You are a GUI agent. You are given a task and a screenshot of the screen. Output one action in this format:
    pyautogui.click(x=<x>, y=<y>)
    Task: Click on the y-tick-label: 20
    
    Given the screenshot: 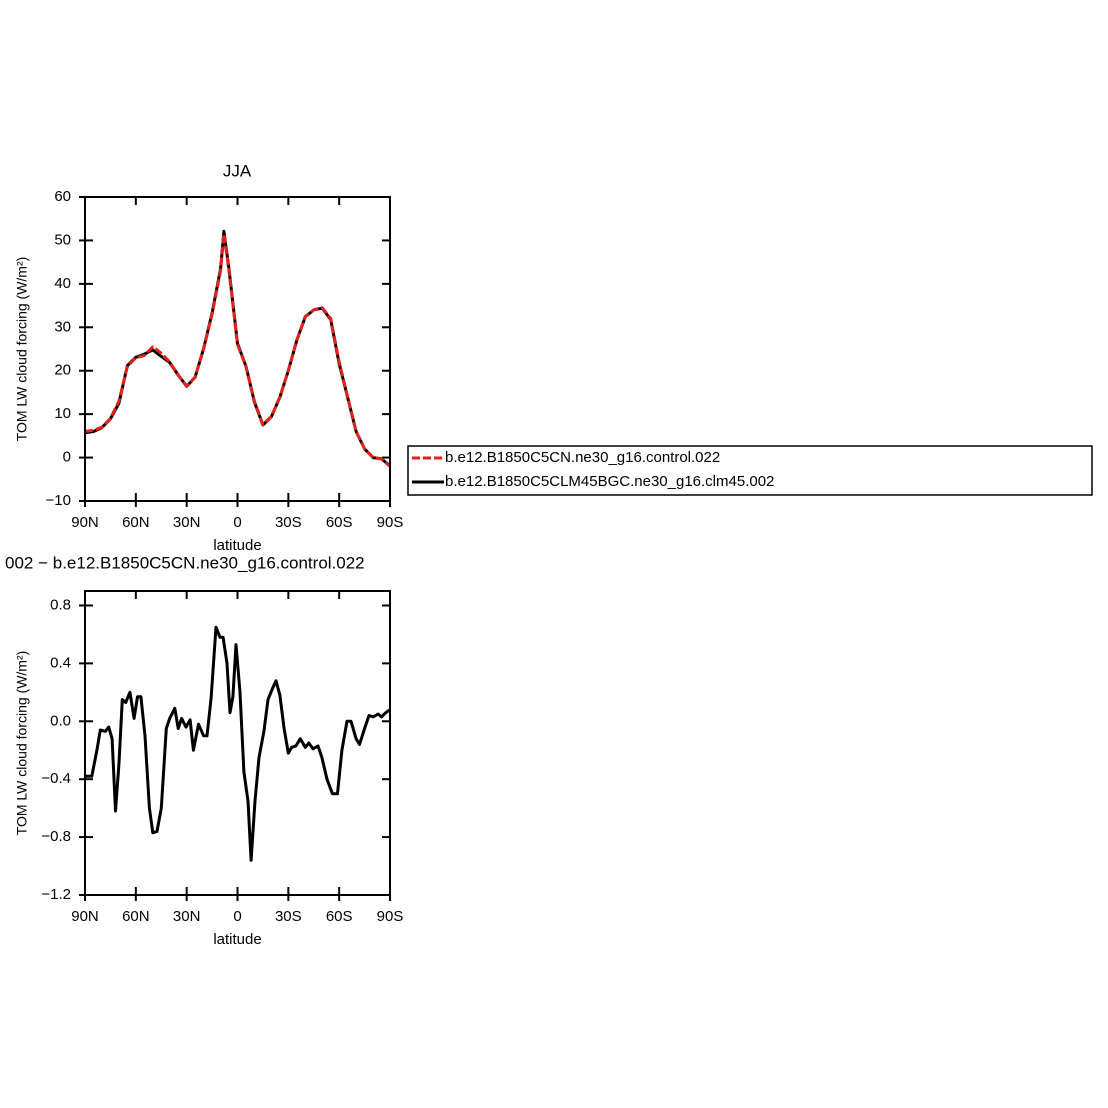 What is the action you would take?
    pyautogui.click(x=62, y=370)
    